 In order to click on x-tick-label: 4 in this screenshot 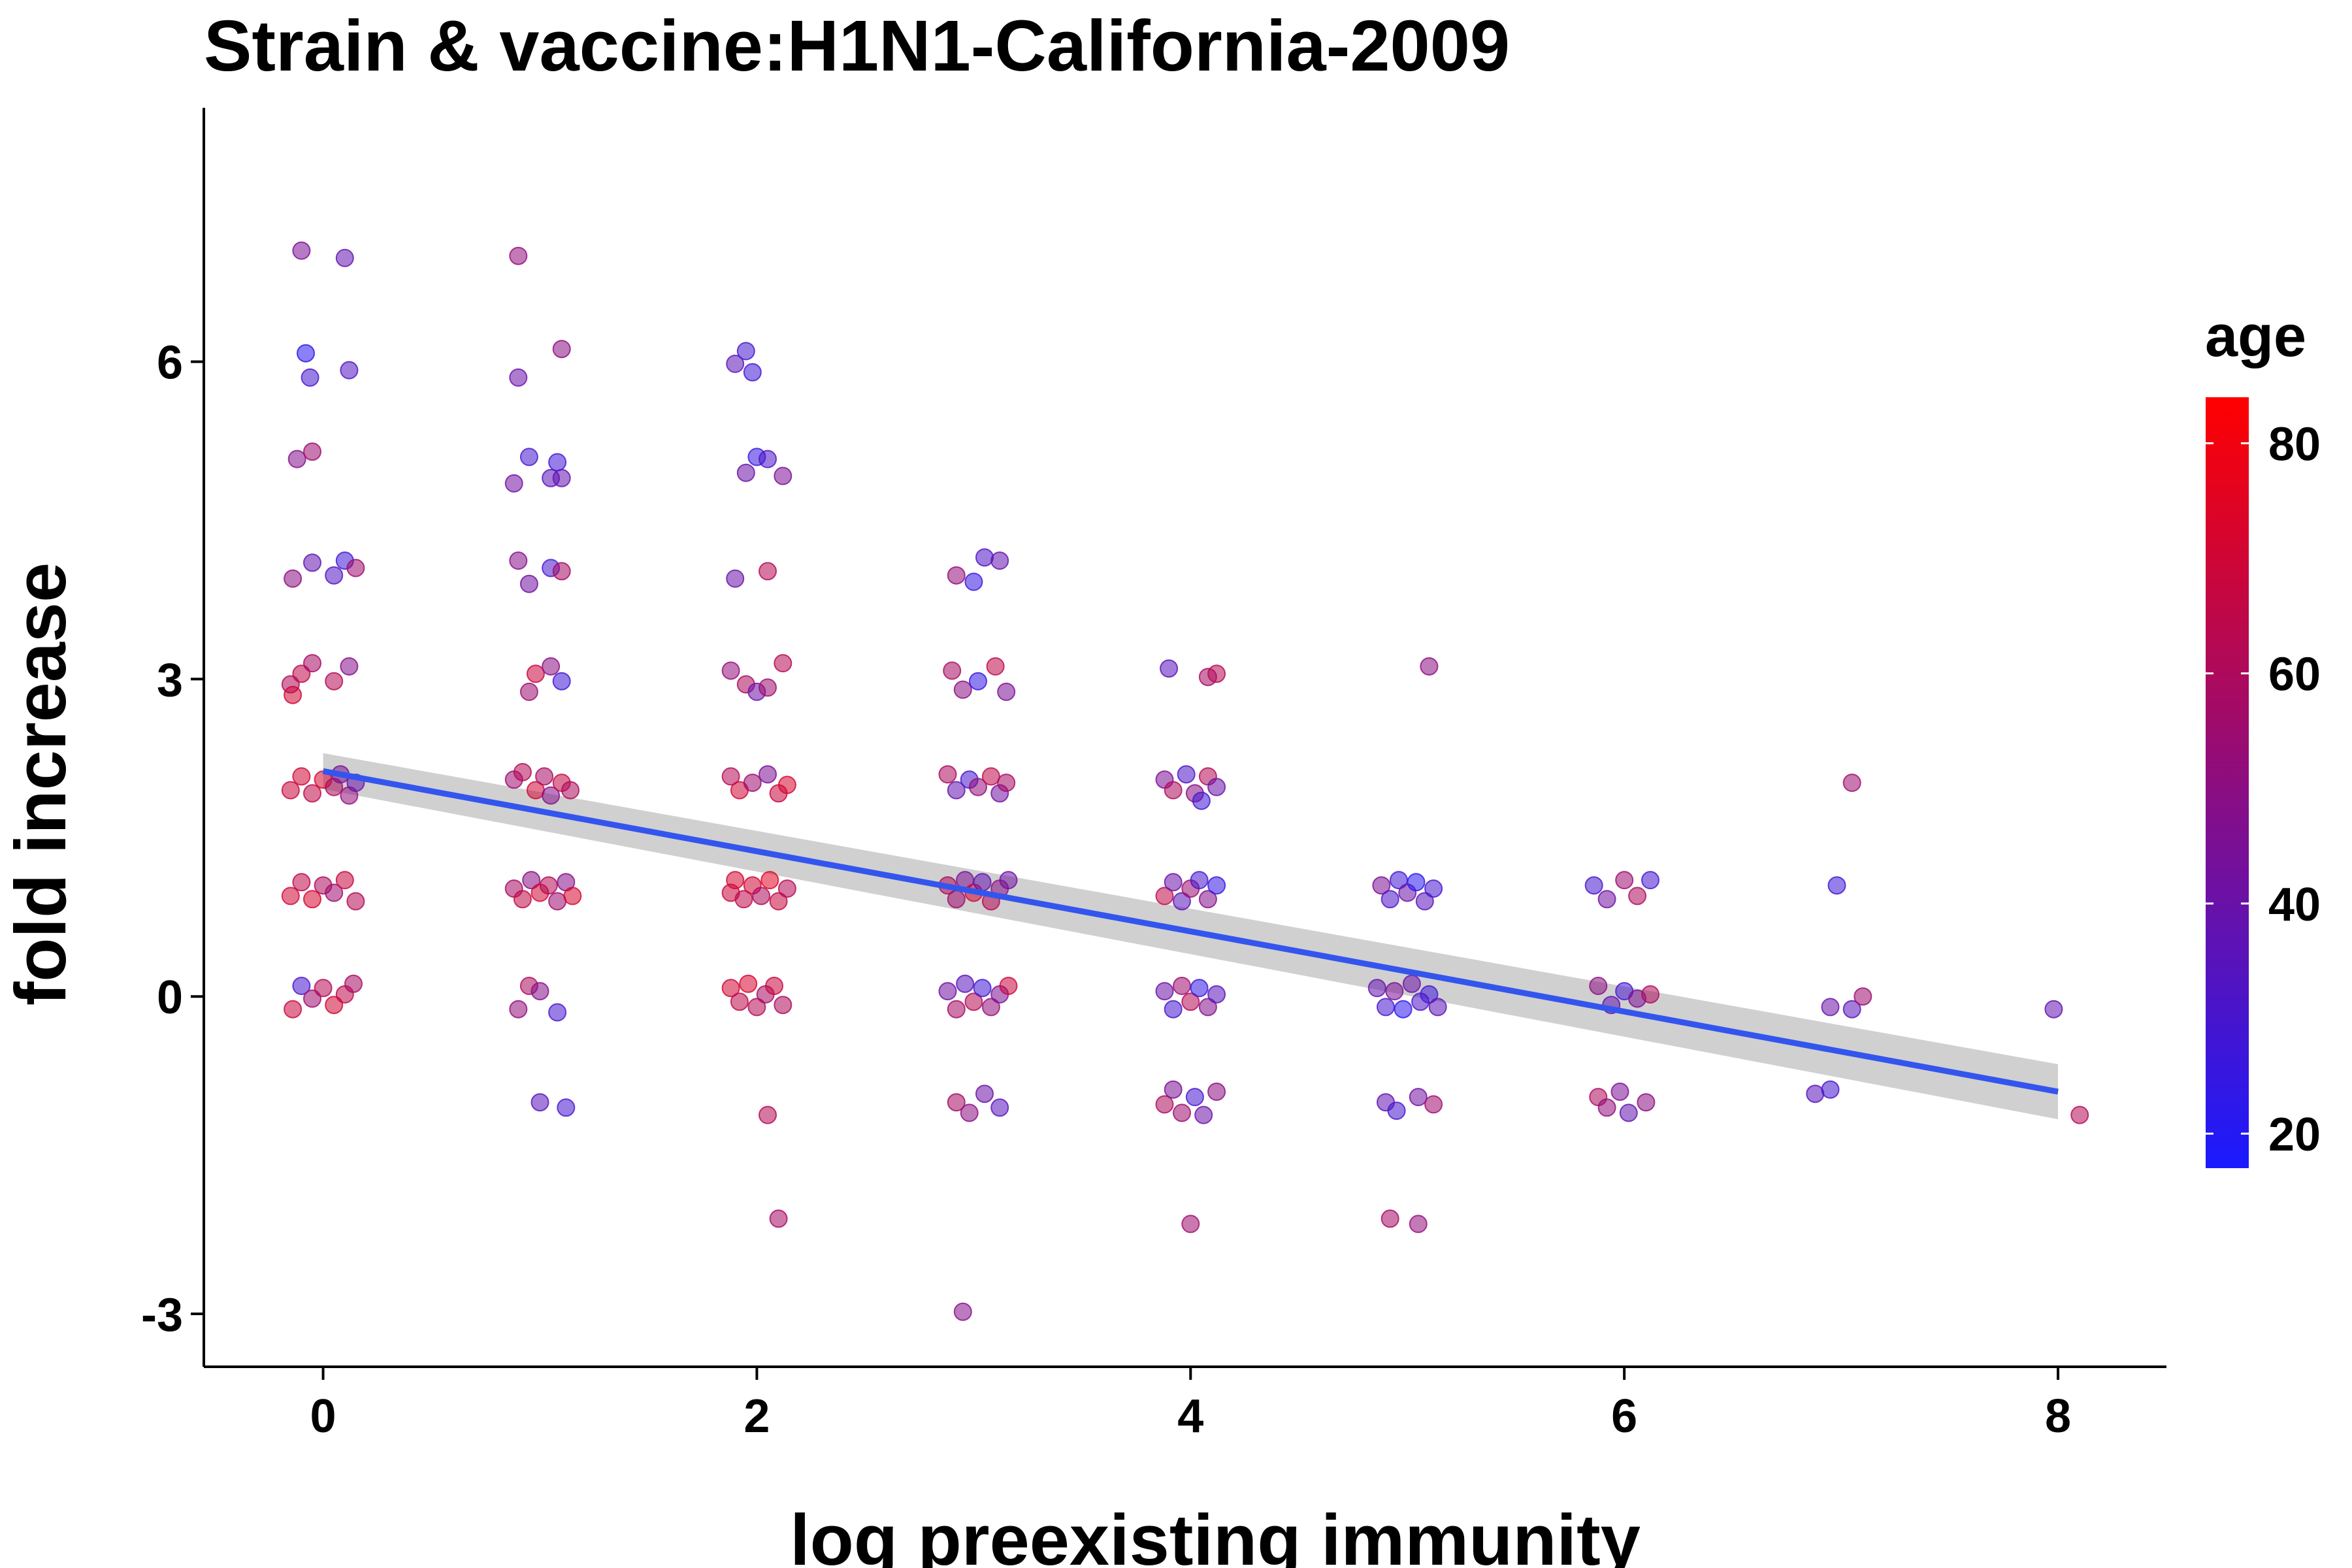, I will do `click(1190, 1416)`.